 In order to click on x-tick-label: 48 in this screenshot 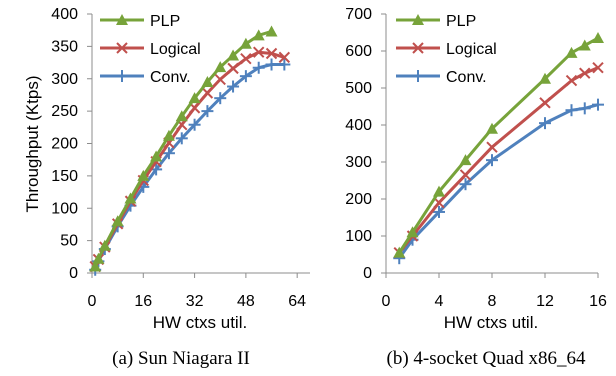, I will do `click(246, 301)`.